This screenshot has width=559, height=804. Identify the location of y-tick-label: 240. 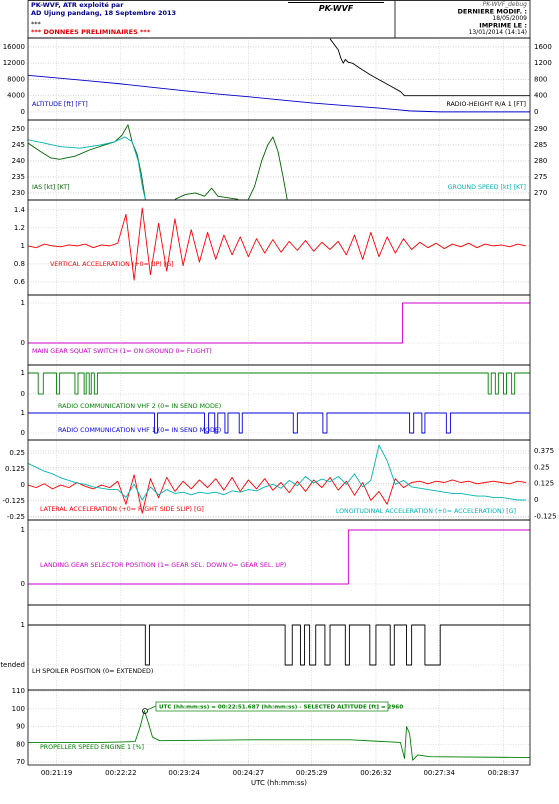
(18, 161).